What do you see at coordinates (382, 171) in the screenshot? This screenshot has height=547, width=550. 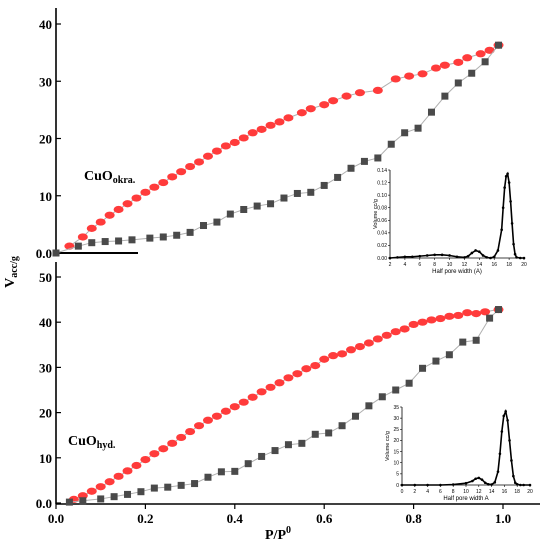 I see `top-inset-y-tick-label: 0.14` at bounding box center [382, 171].